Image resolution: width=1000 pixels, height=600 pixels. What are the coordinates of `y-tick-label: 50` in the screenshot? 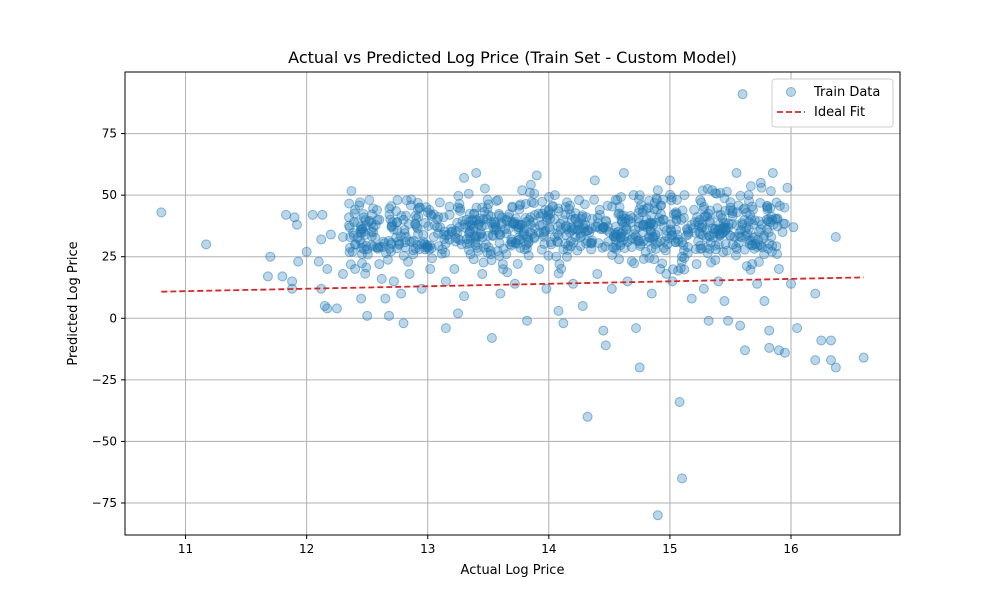 It's located at (109, 195).